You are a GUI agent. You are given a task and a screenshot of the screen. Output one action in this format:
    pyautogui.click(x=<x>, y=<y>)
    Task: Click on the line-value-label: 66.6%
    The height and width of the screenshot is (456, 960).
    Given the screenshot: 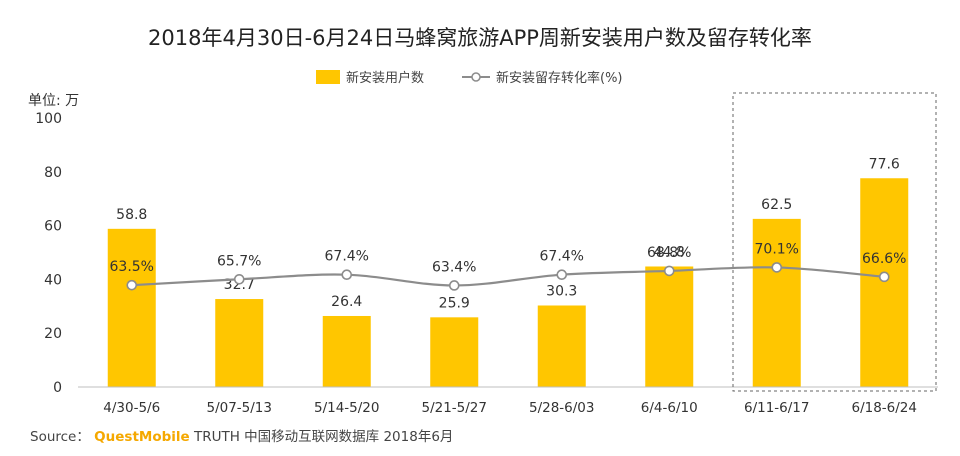 What is the action you would take?
    pyautogui.click(x=884, y=259)
    